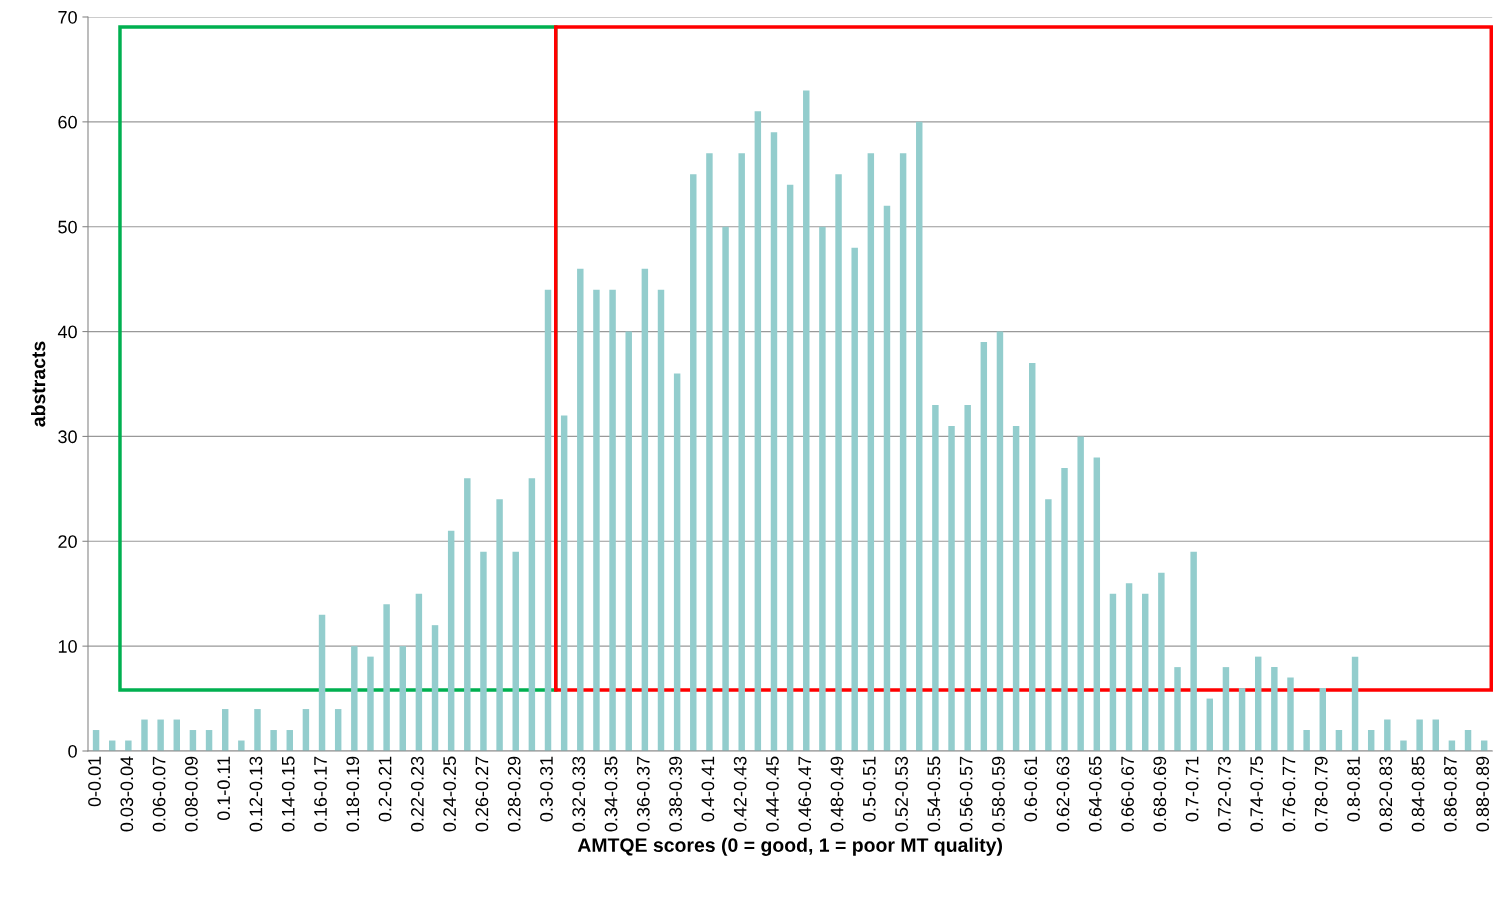  Describe the element at coordinates (1483, 794) in the screenshot. I see `x-tick-label: 0.88-0.89` at that location.